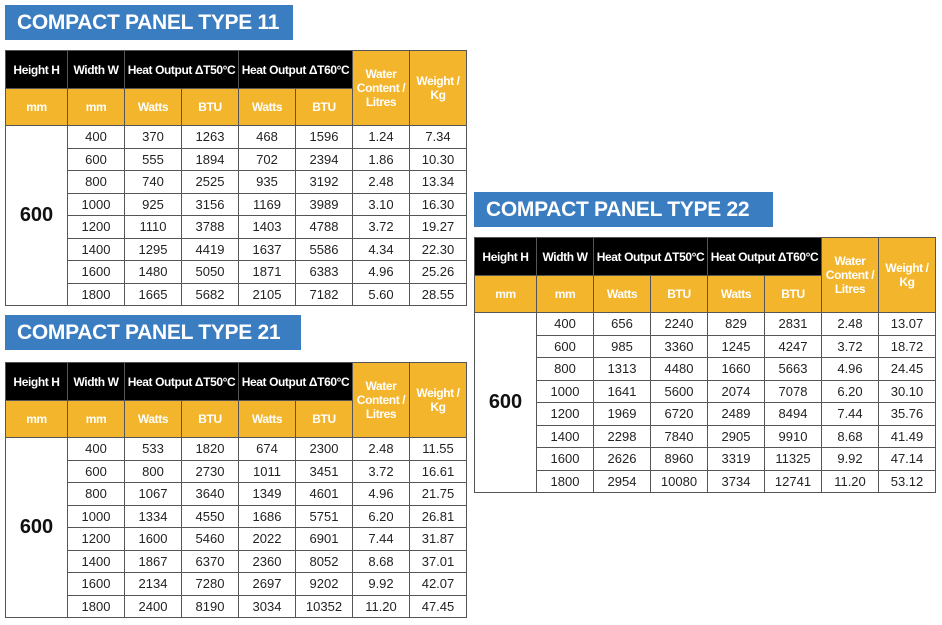 The image size is (942, 625). I want to click on cell-btu-50: 3360, so click(679, 346).